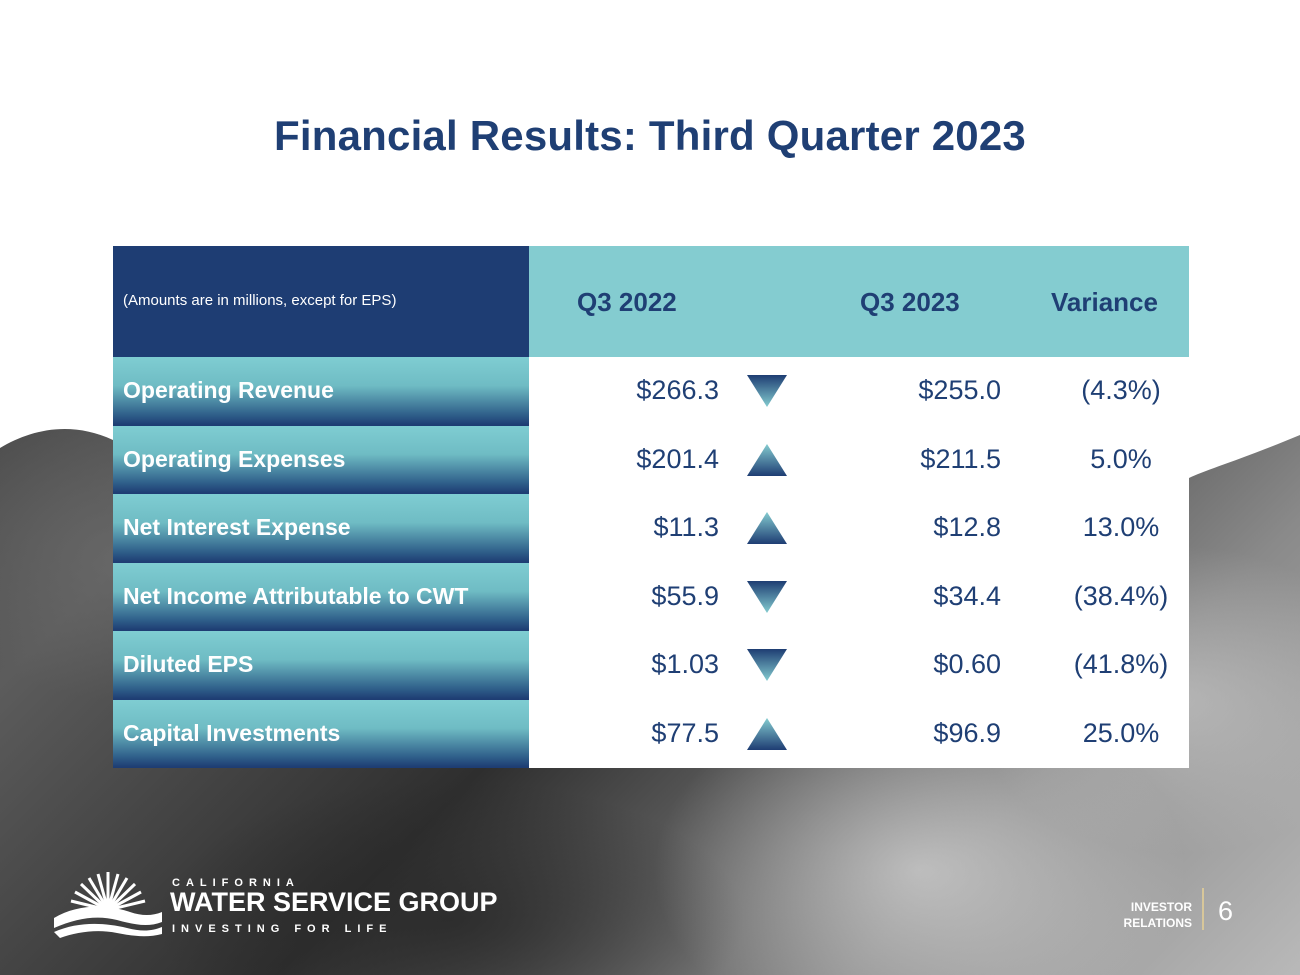 This screenshot has height=975, width=1300. I want to click on table-row: Capital Investments $77.5 $96.9 25.0%, so click(651, 733).